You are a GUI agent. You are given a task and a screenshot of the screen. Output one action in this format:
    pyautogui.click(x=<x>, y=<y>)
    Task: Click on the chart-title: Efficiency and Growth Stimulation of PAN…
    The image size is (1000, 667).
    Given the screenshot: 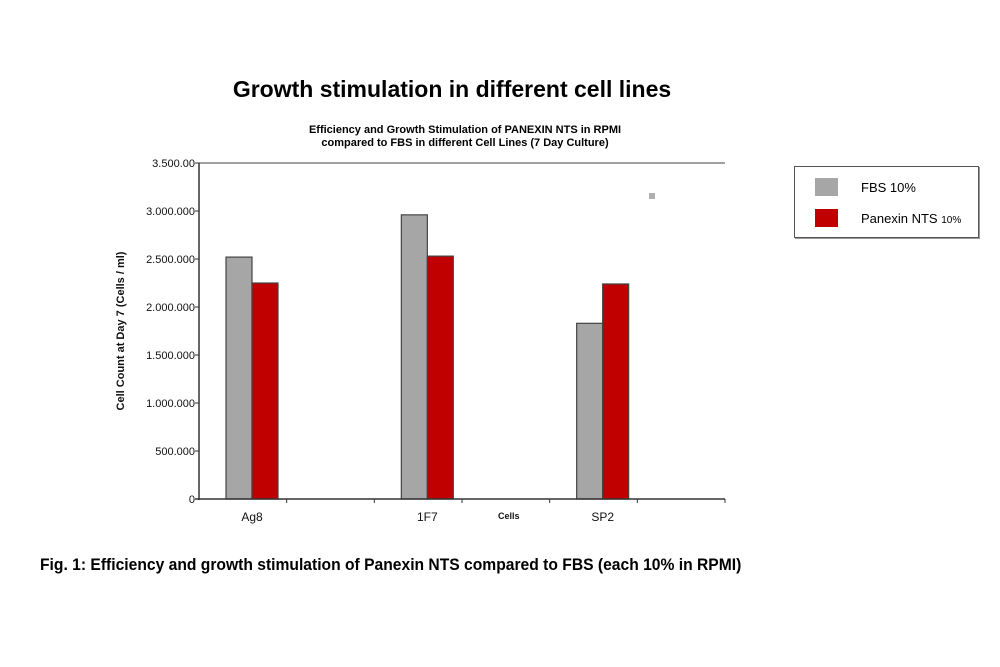 What is the action you would take?
    pyautogui.click(x=465, y=137)
    